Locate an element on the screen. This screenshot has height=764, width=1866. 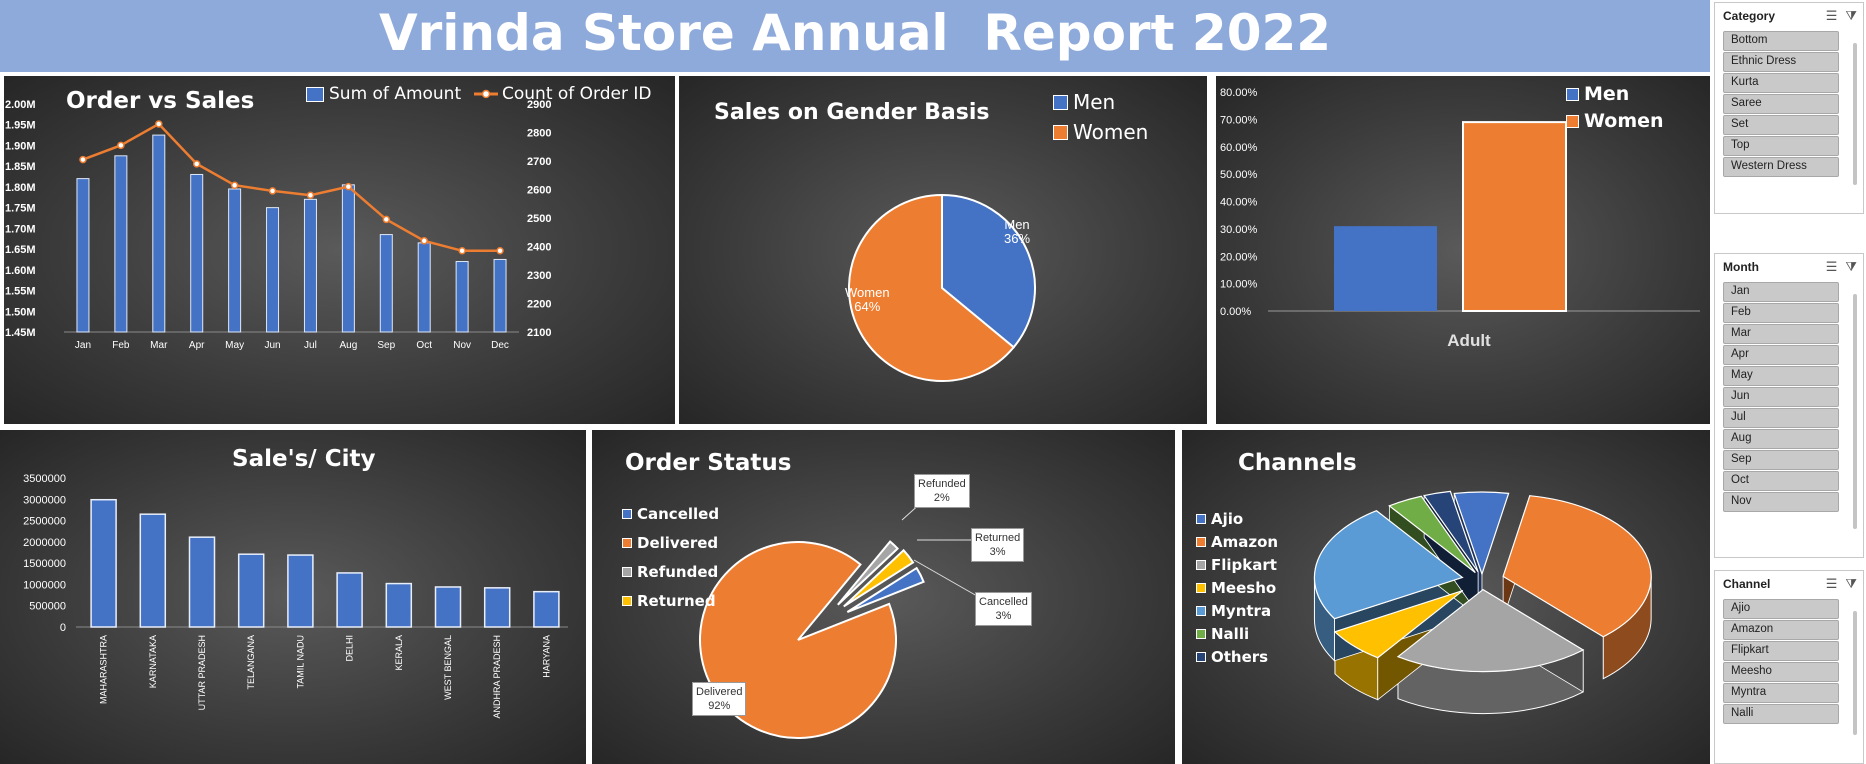
slicer-month: Month ☰ ⧩ Jan Feb Mar Apr May Jun Jul Aug Sep Oct Nov is located at coordinates (1789, 405).